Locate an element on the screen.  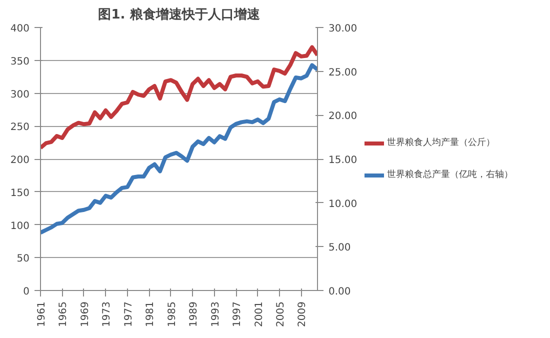
x-tick-label: 1977 is located at coordinates (128, 314).